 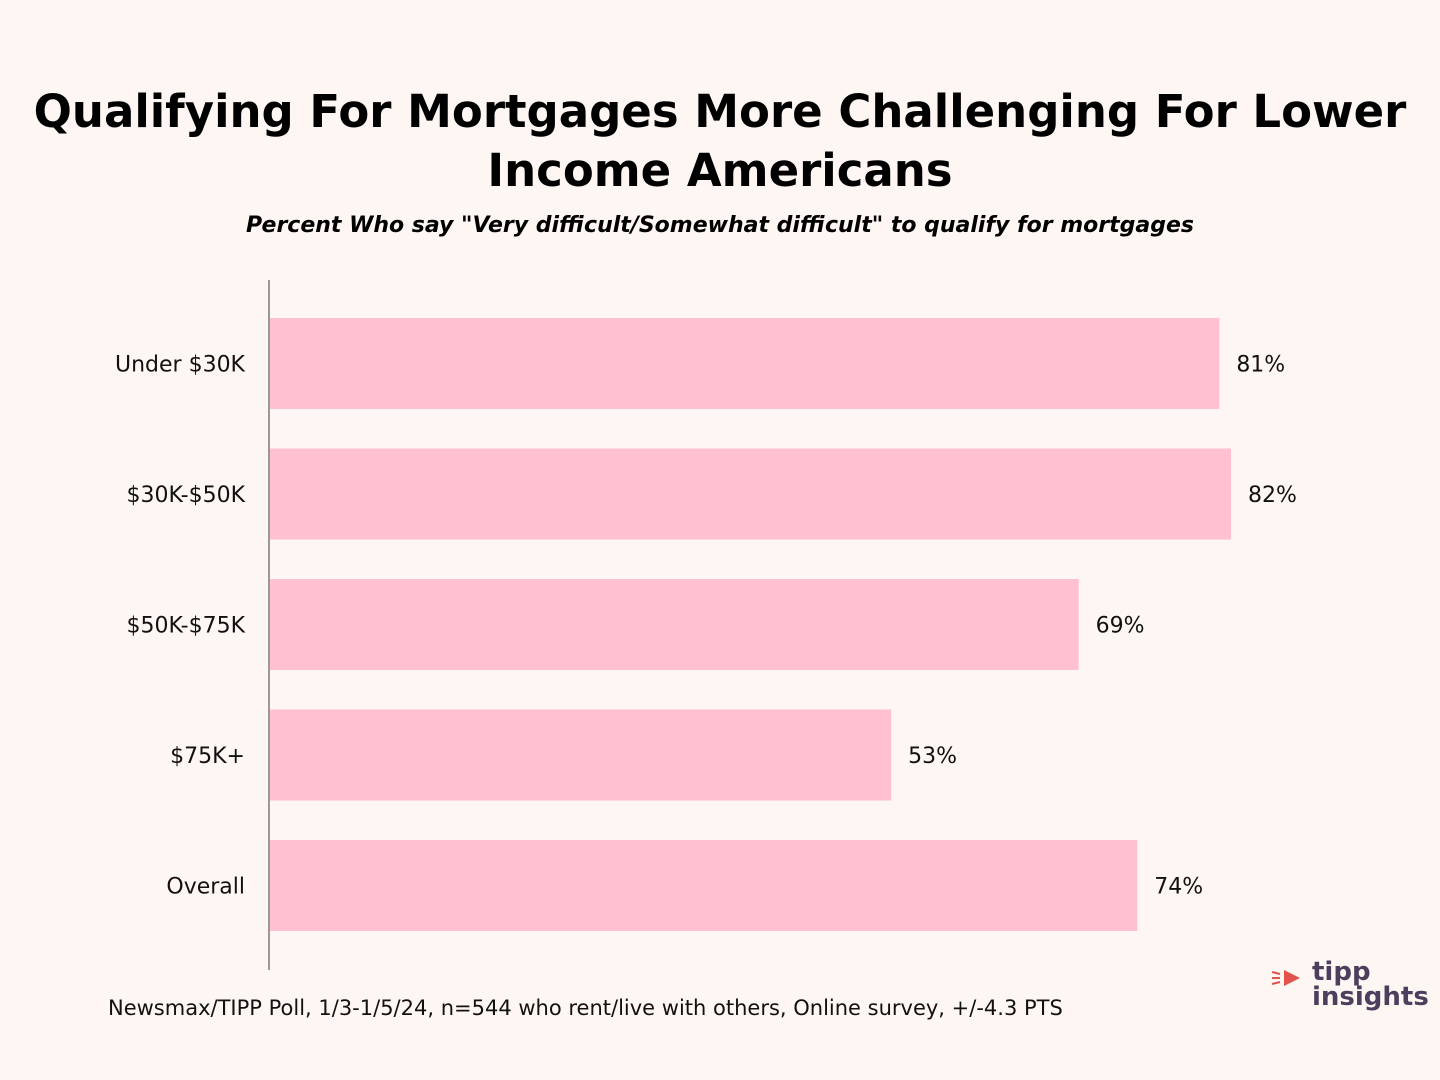 What do you see at coordinates (186, 495) in the screenshot?
I see `category-label-1: $30K-$50K` at bounding box center [186, 495].